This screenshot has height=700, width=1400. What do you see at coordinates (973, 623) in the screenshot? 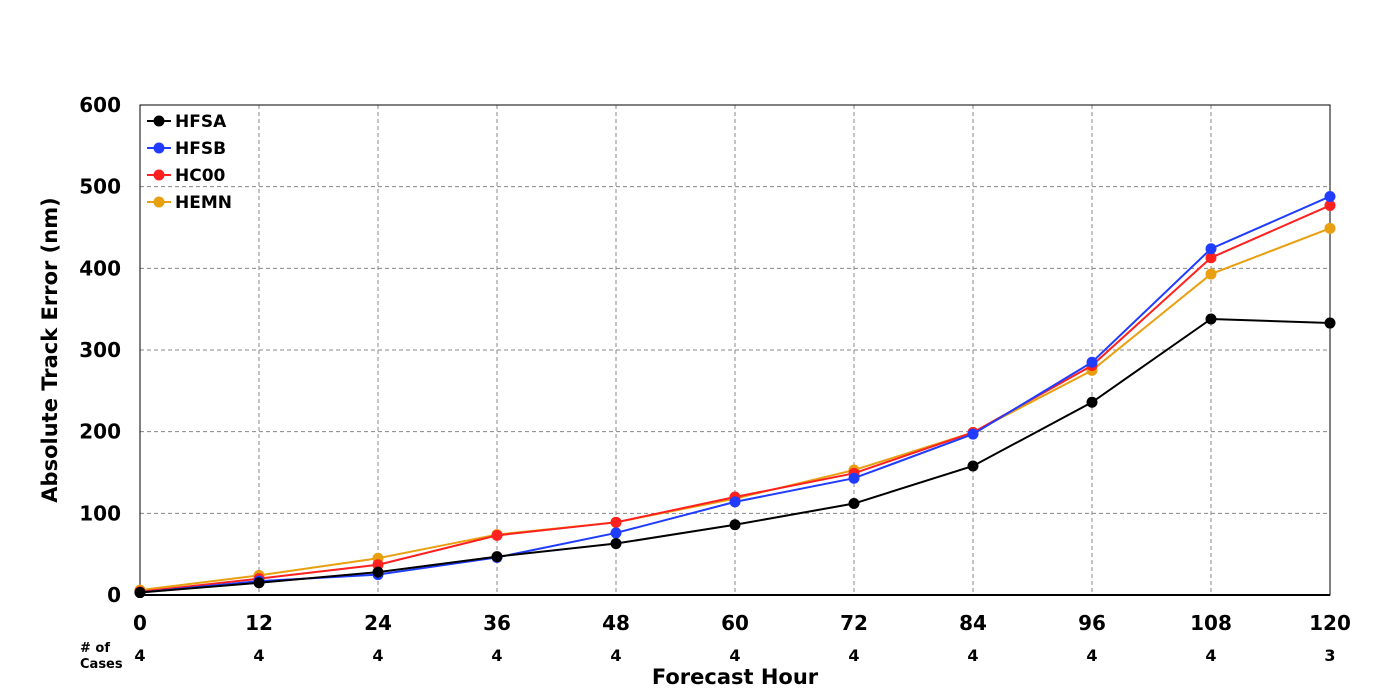
I see `x-tick-label: 84` at bounding box center [973, 623].